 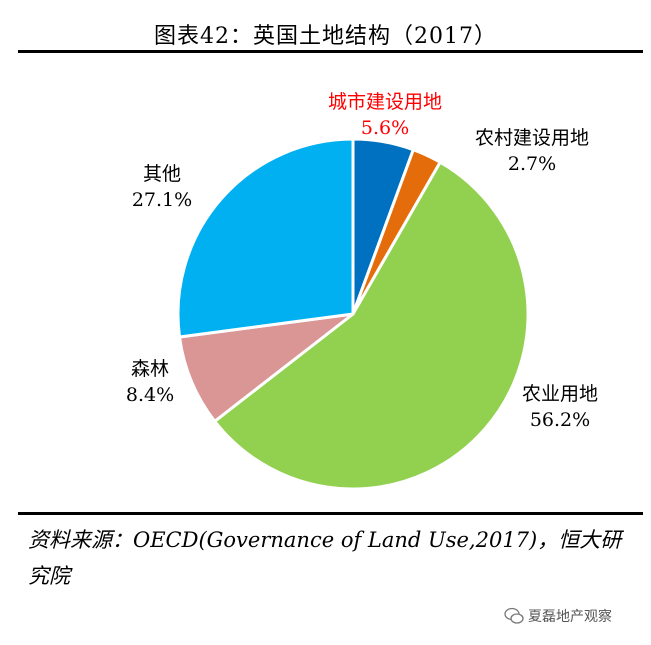 I want to click on slice-label-1: 农村建设用地, so click(x=532, y=138).